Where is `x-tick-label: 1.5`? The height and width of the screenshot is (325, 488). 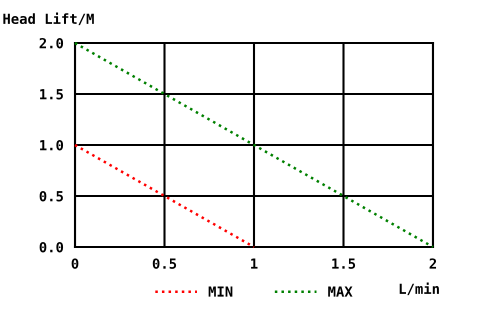 x-tick-label: 1.5 is located at coordinates (344, 263).